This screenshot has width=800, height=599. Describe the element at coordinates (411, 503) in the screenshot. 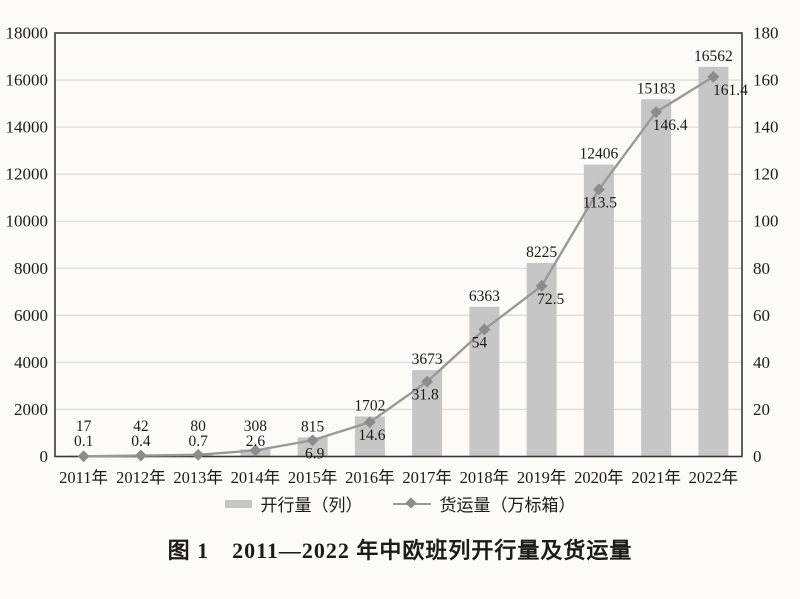

I see `line-marker-swatch-icon` at that location.